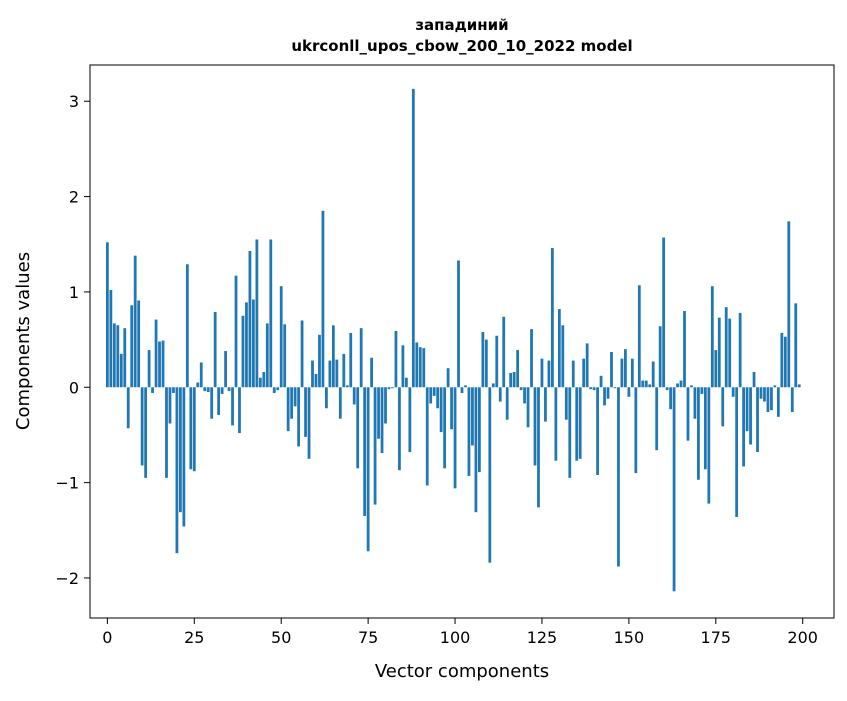 This screenshot has height=701, width=847. What do you see at coordinates (802, 637) in the screenshot?
I see `x-tick-label-8: 200` at bounding box center [802, 637].